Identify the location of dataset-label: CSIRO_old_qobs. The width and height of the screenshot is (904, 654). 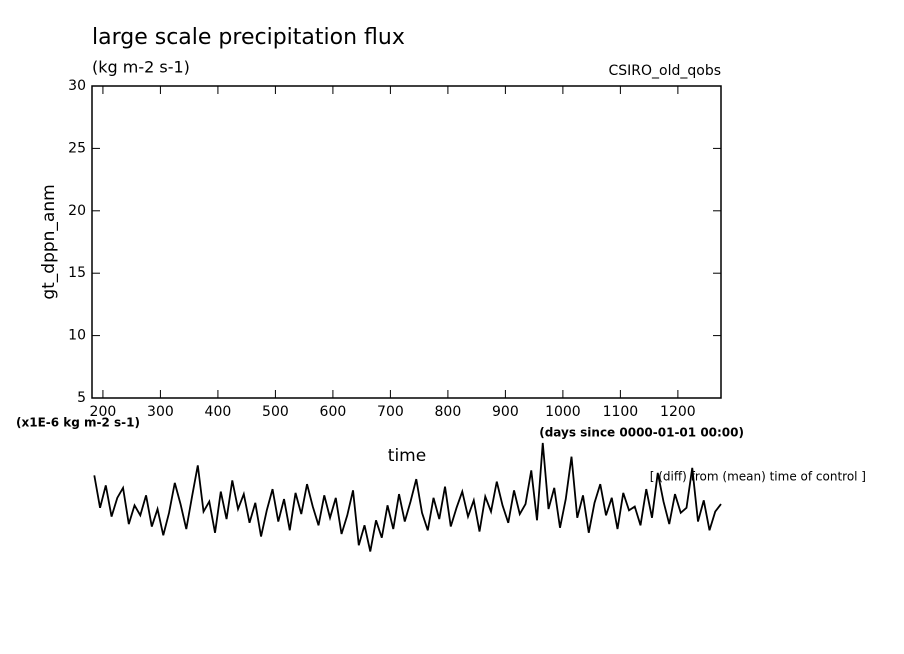
(664, 71).